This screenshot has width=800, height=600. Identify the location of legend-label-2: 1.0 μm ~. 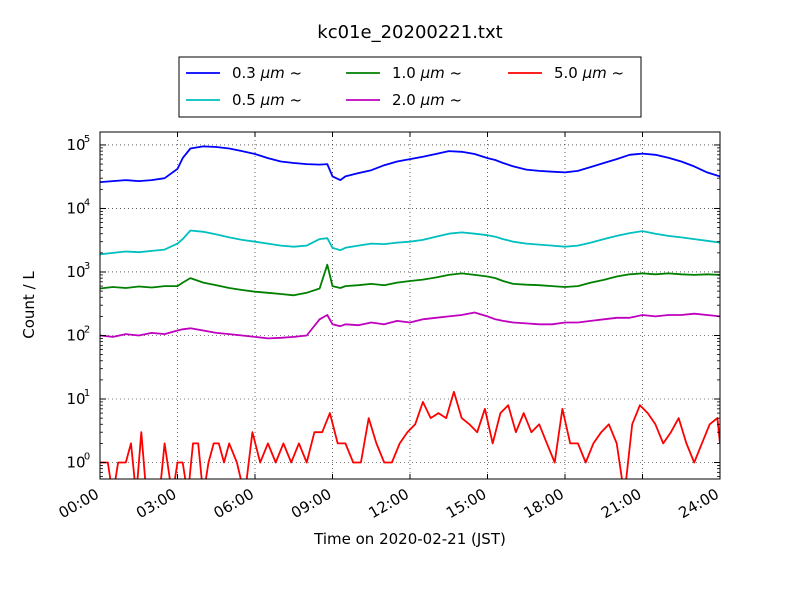
(427, 73).